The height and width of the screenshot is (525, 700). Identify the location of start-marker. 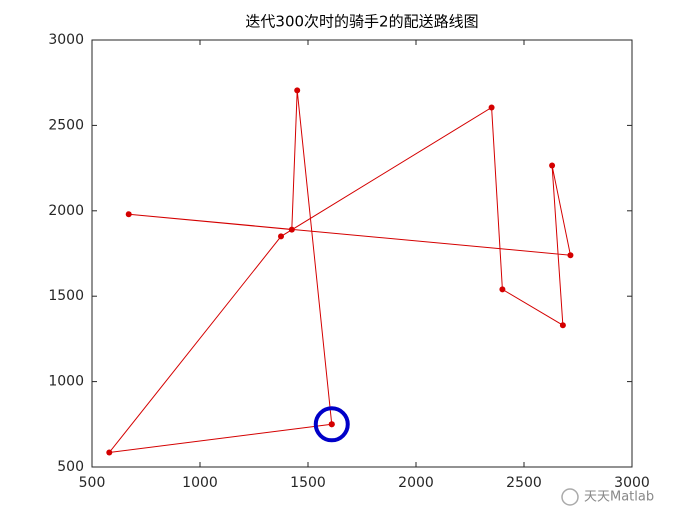
(331, 424).